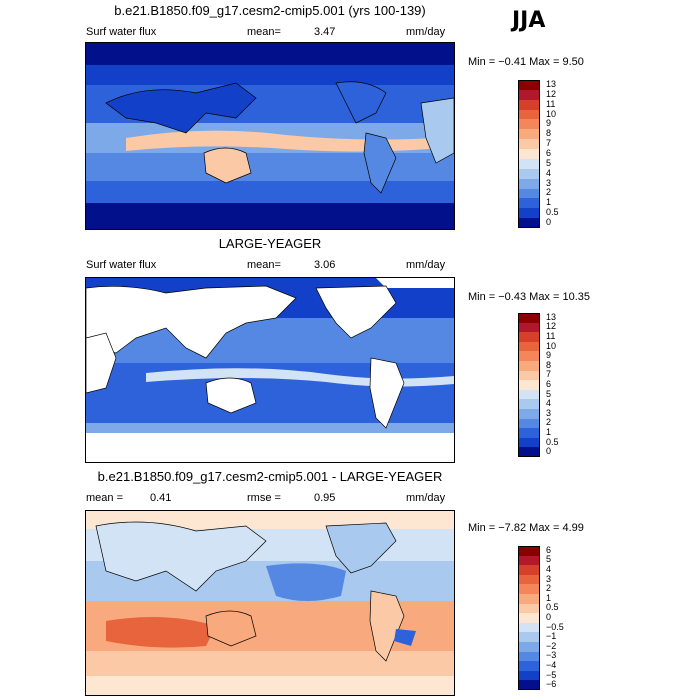 The height and width of the screenshot is (700, 700). I want to click on panel2-colorbar: 13 12 11 10 9 8 7 6 5 4 3 2 1 0.5 0, so click(538, 385).